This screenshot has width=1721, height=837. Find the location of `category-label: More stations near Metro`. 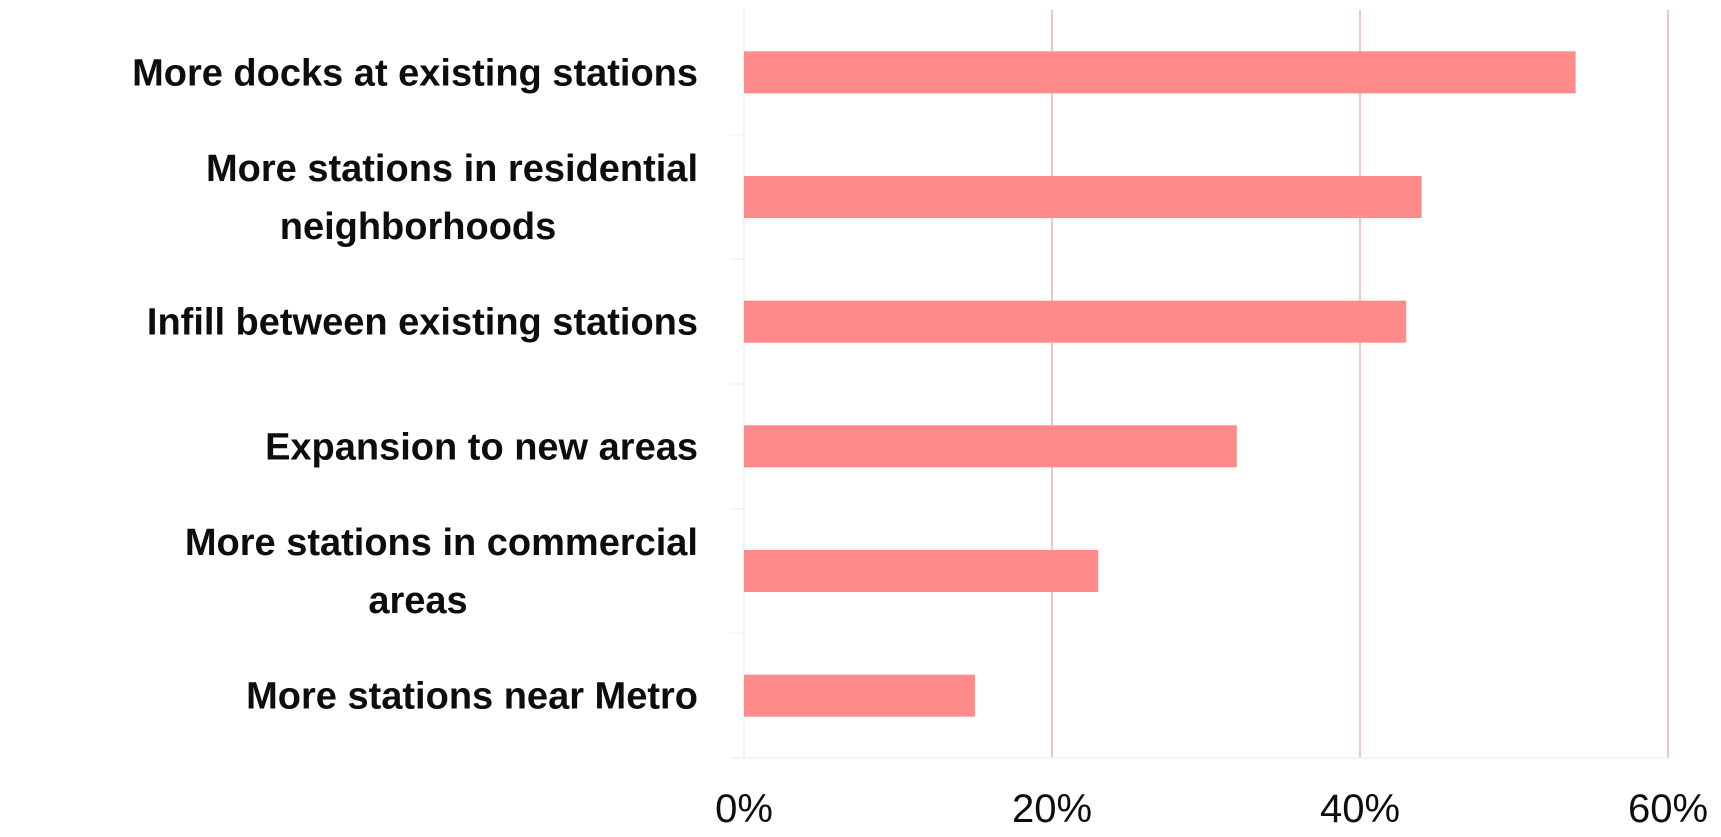

category-label: More stations near Metro is located at coordinates (472, 697).